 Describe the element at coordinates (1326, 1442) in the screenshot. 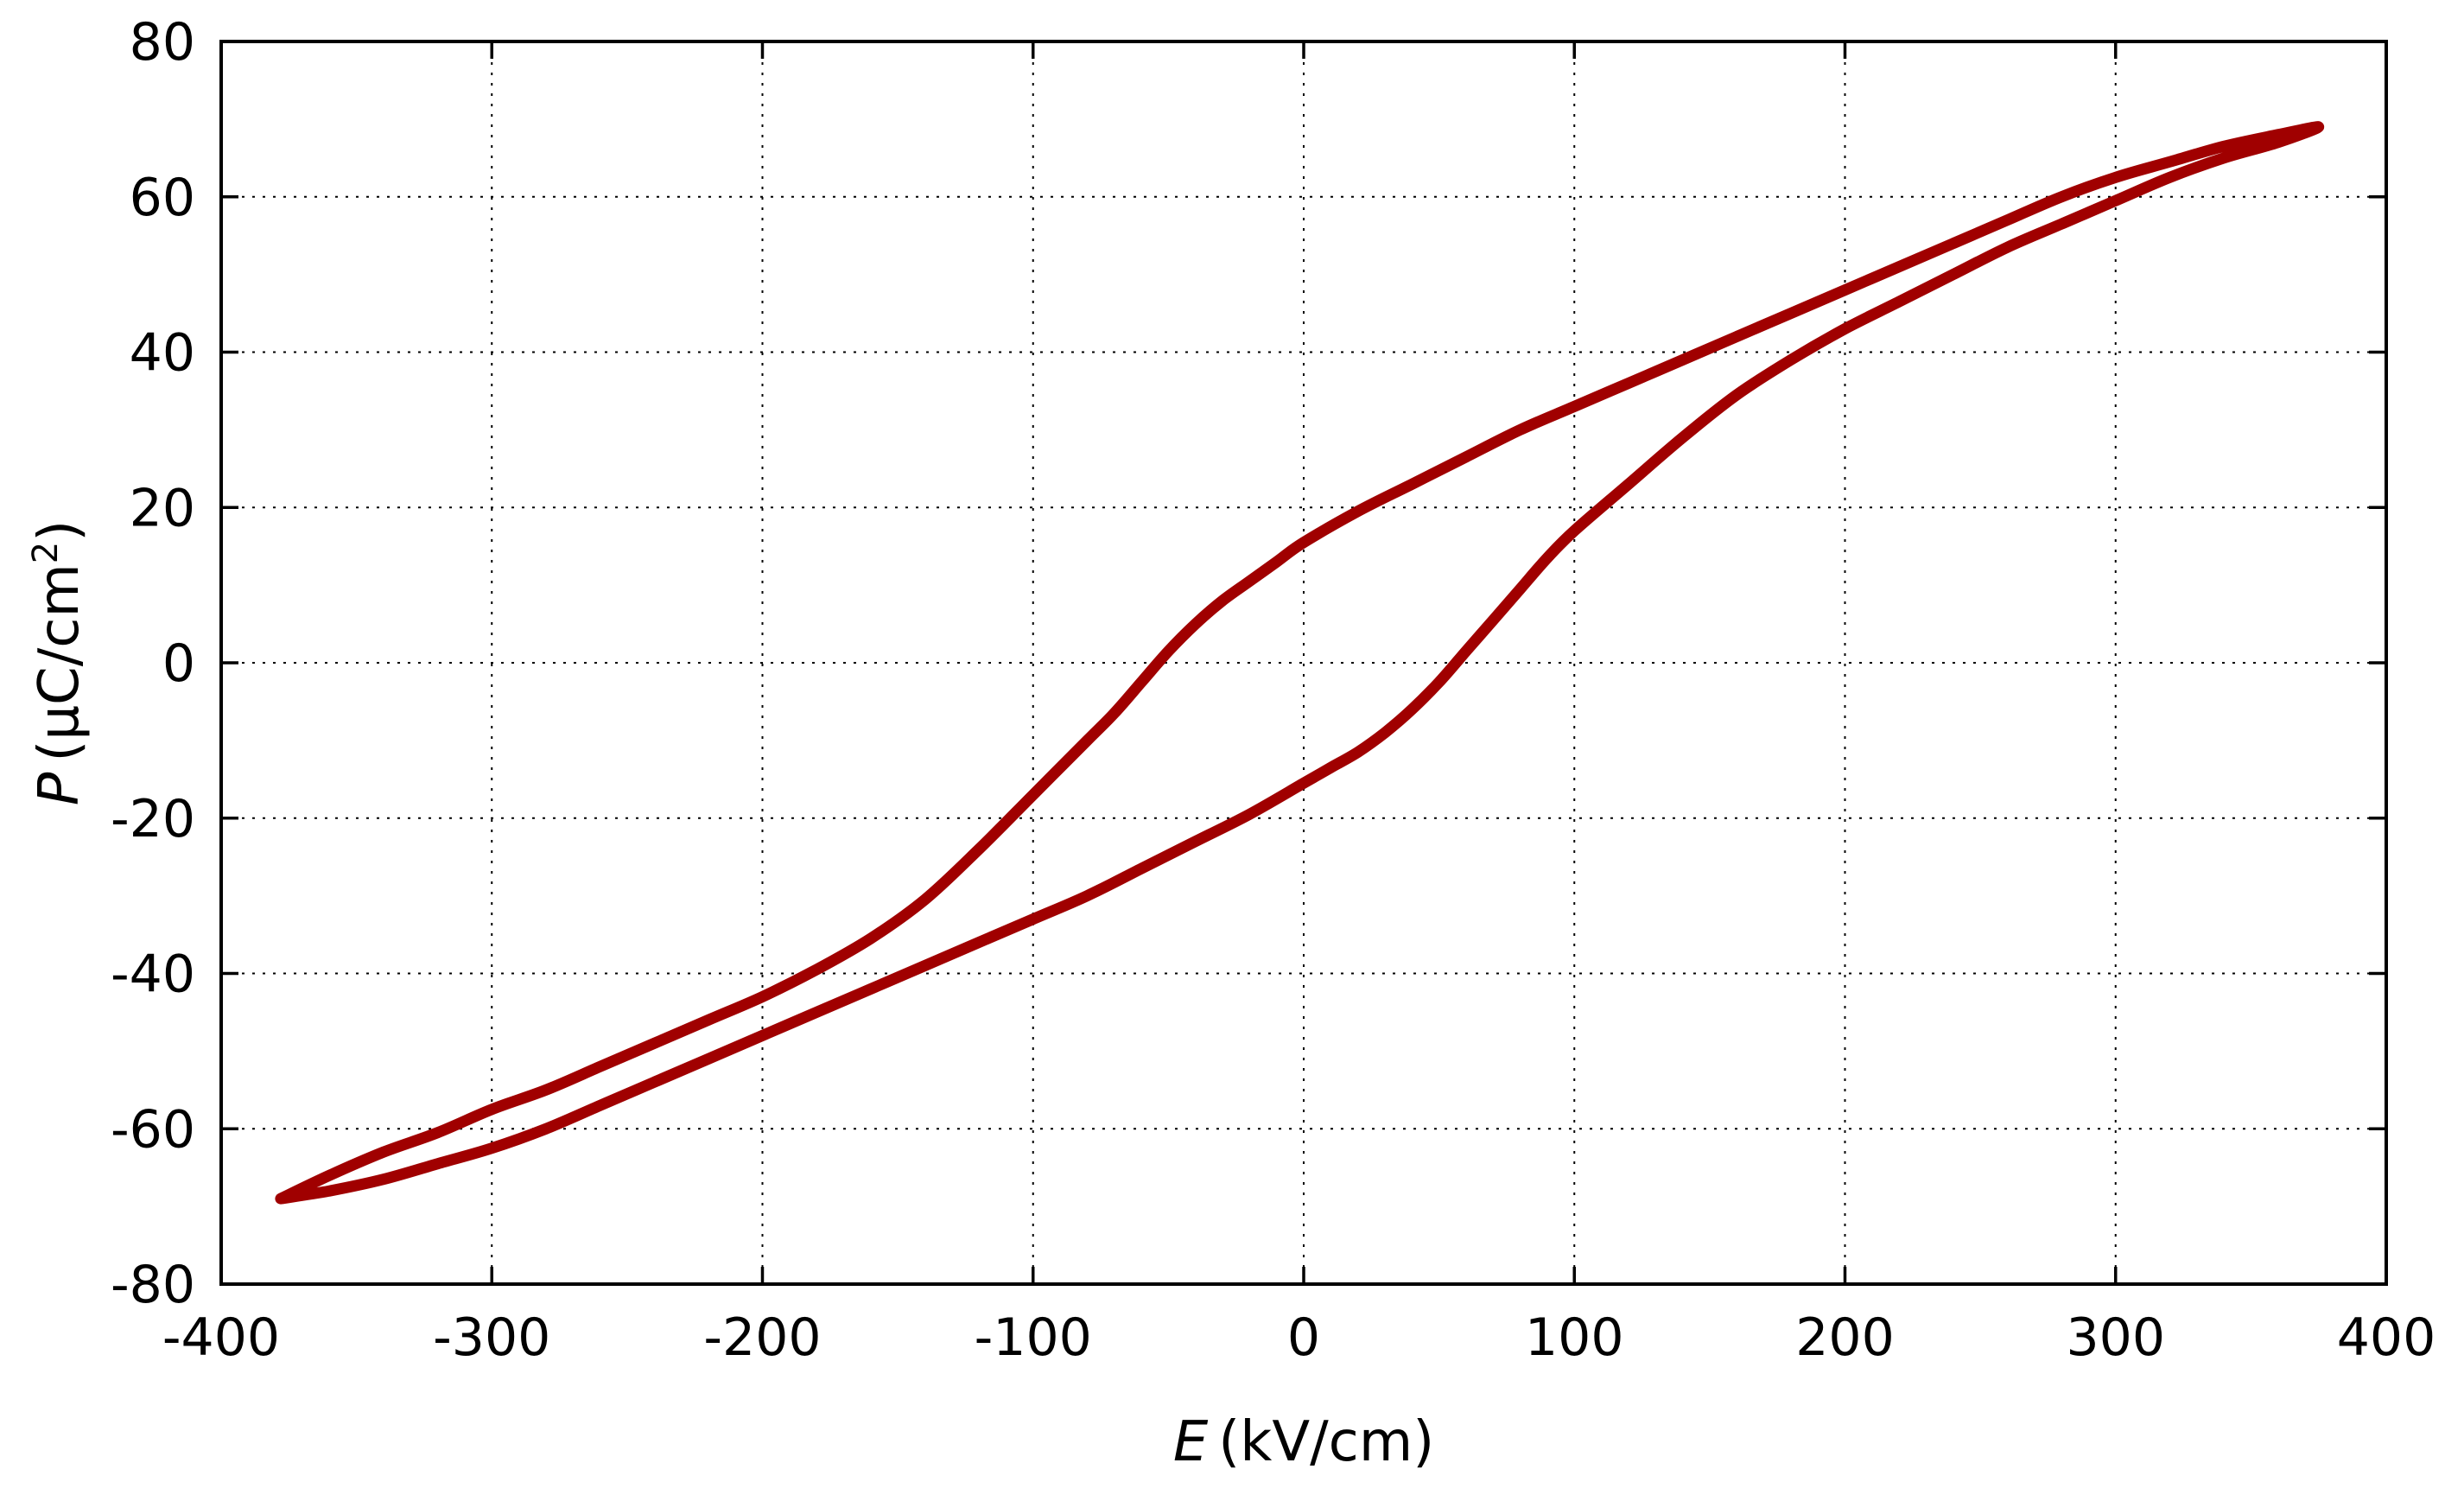

I see `x-axis-unit: (kV/cm)` at that location.